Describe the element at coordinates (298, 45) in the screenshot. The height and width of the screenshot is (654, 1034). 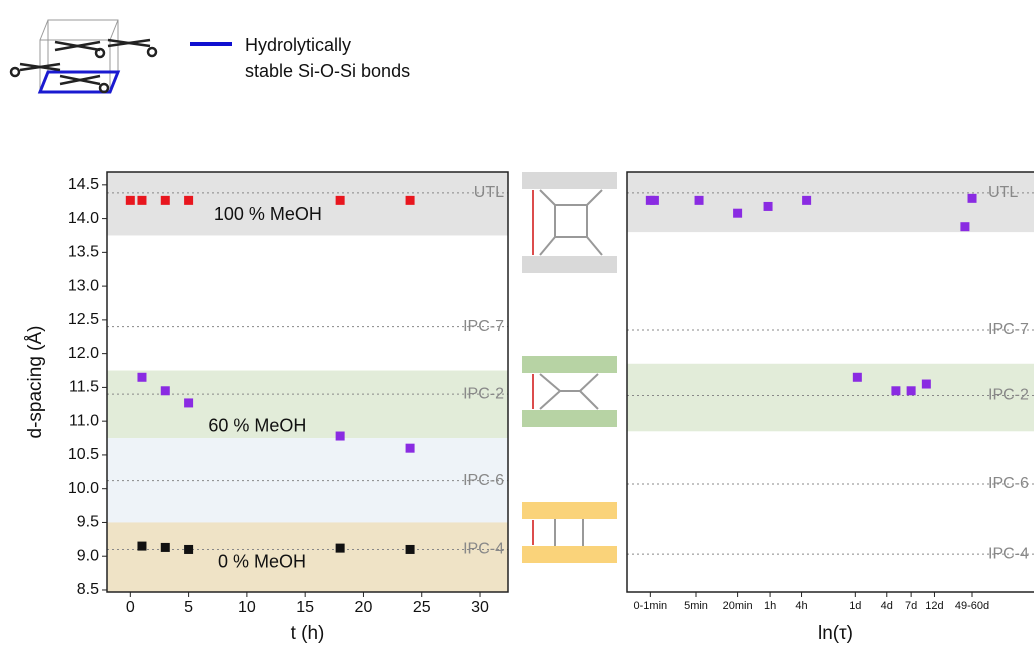
I see `legend-text: Hydrolytically` at that location.